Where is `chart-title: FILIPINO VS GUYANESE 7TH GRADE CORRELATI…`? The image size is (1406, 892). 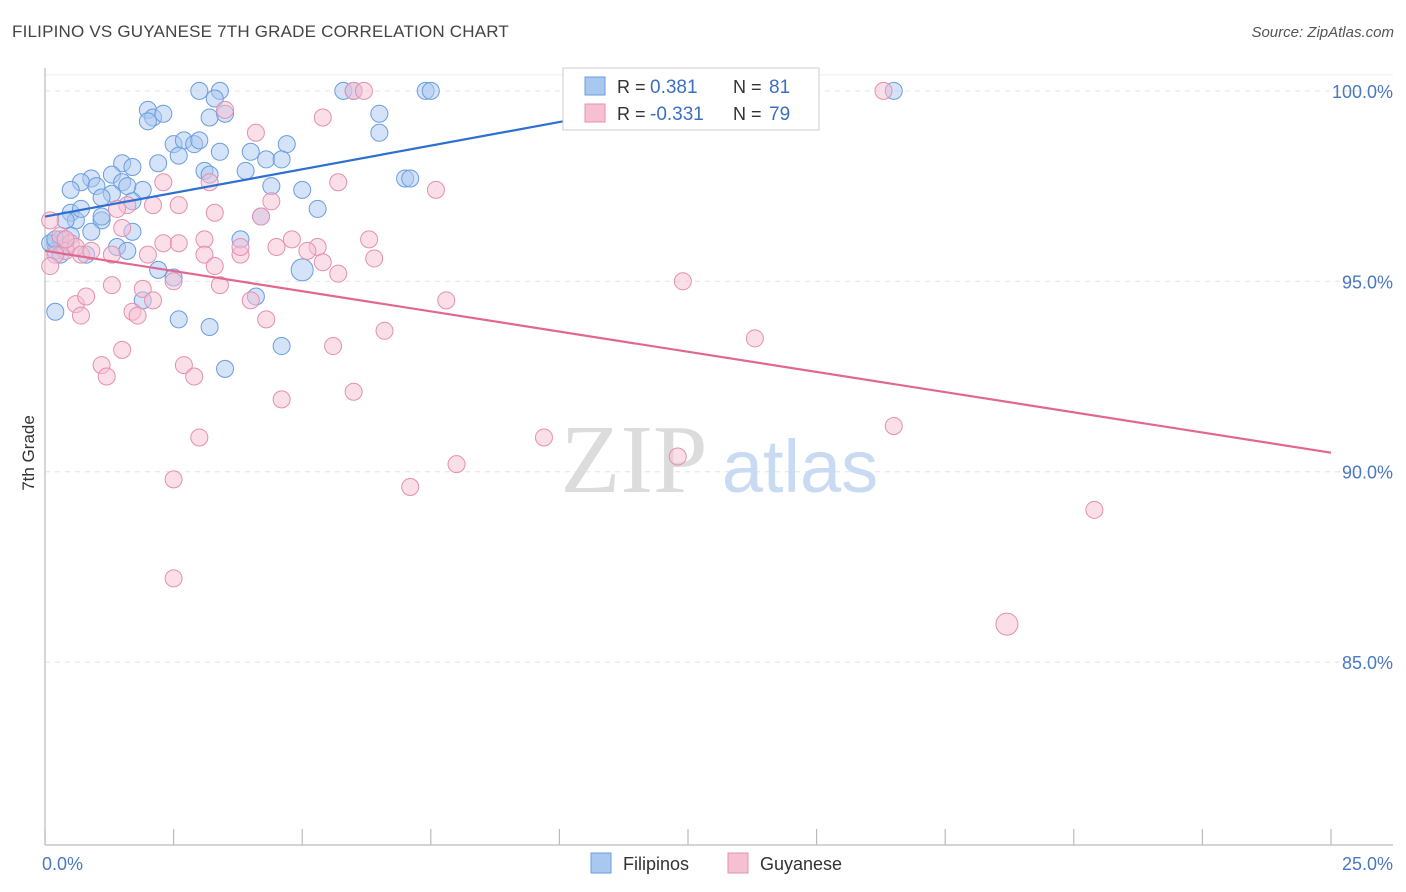 chart-title: FILIPINO VS GUYANESE 7TH GRADE CORRELATI… is located at coordinates (261, 31).